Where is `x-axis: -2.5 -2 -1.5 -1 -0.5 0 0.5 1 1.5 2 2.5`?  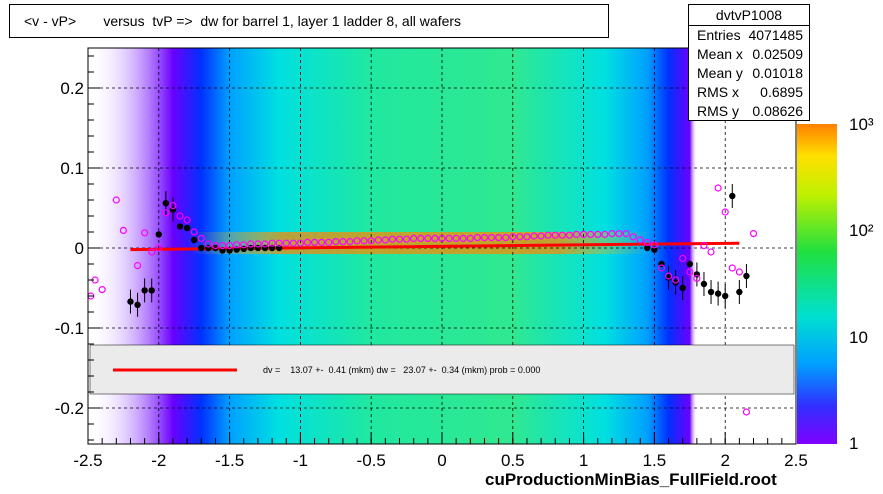 x-axis: -2.5 -2 -1.5 -1 -0.5 0 0.5 1 1.5 2 2.5 is located at coordinates (440, 451).